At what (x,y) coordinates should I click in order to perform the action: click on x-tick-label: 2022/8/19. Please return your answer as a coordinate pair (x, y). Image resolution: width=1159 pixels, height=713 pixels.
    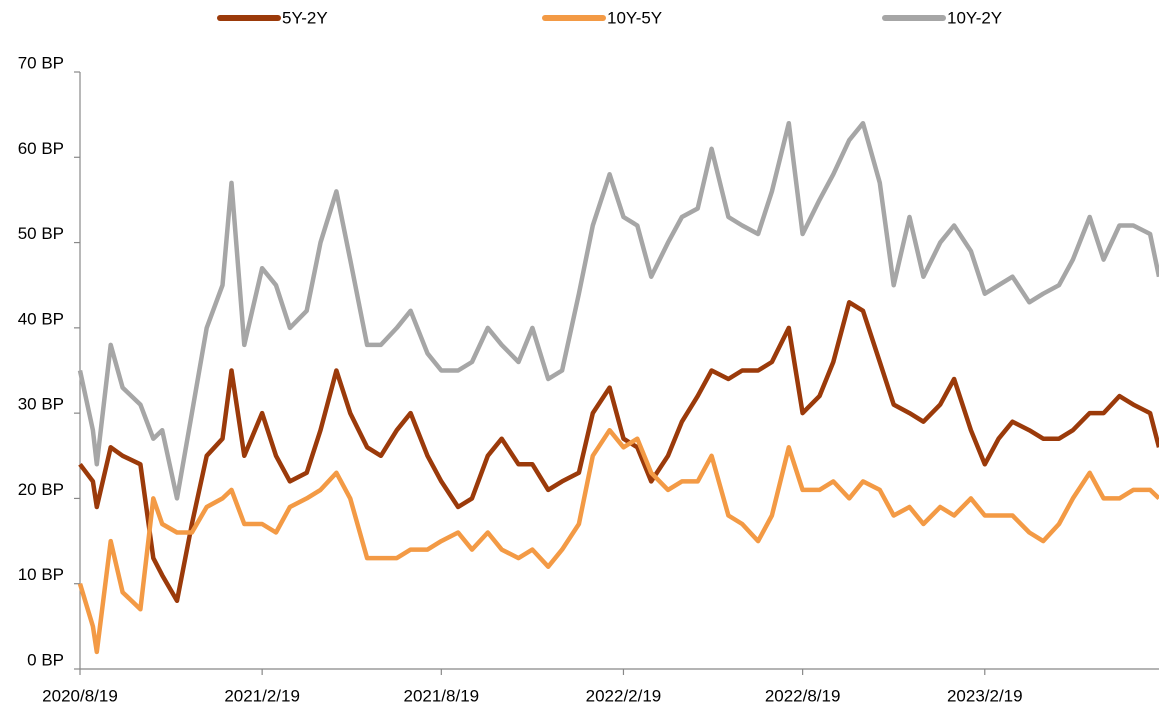
    Looking at the image, I should click on (803, 695).